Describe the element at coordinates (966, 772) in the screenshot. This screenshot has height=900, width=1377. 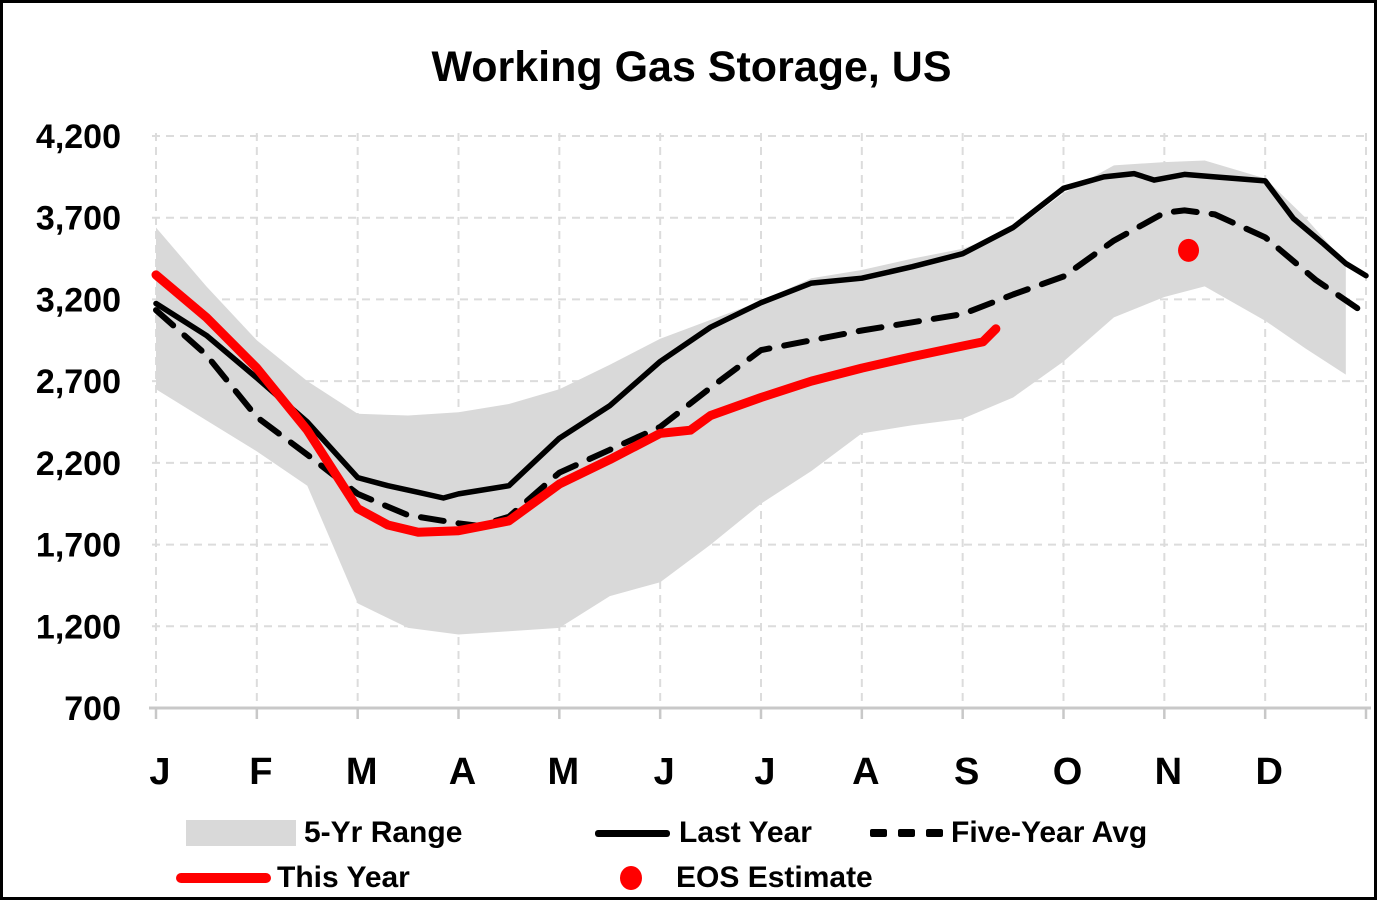
I see `x-tick-label: S` at that location.